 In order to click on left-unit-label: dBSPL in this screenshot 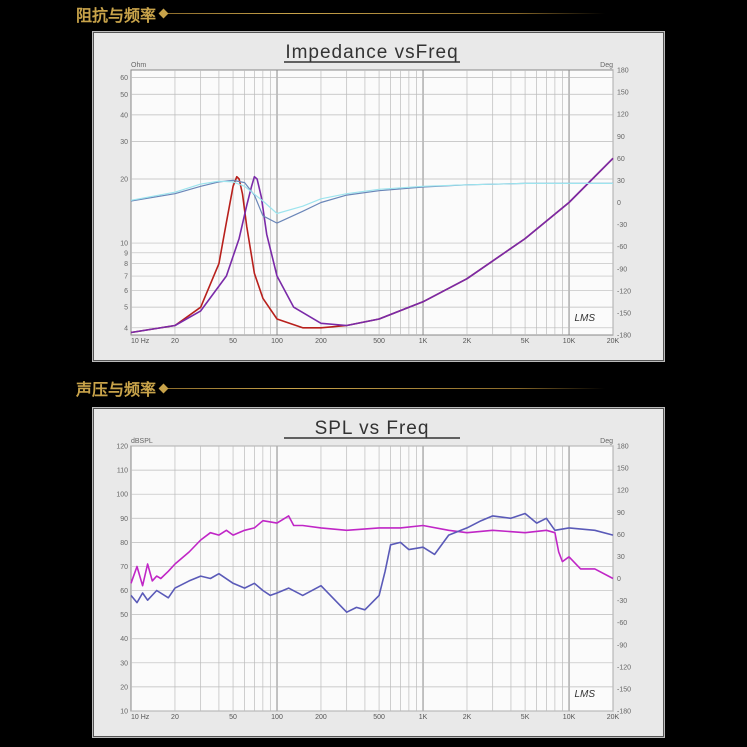, I will do `click(142, 441)`.